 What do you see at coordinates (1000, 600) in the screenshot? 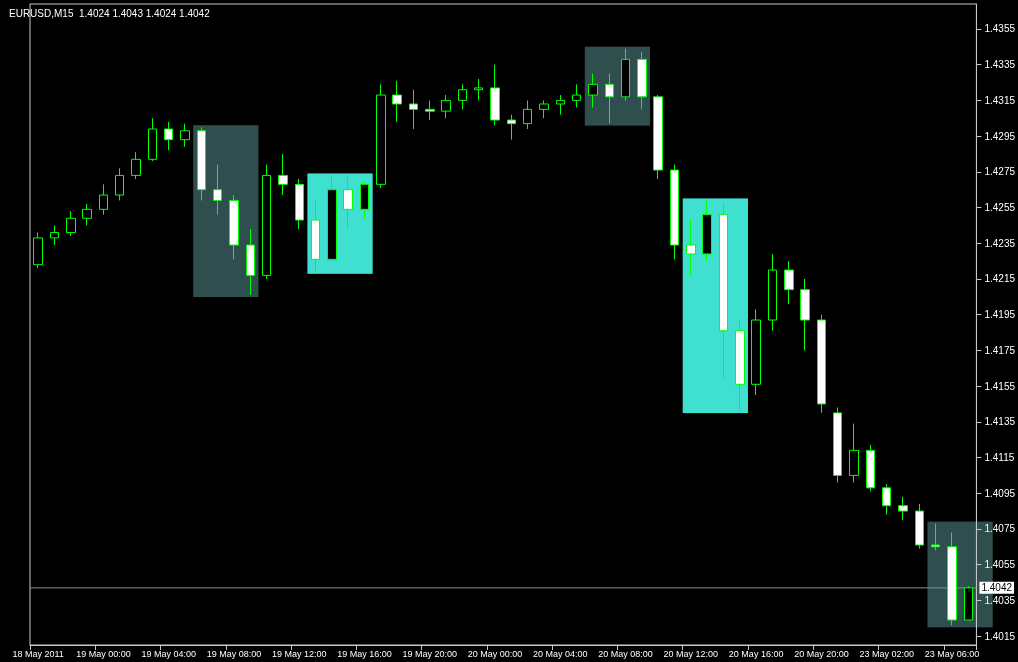
I see `y-tick-label: 1.4035` at bounding box center [1000, 600].